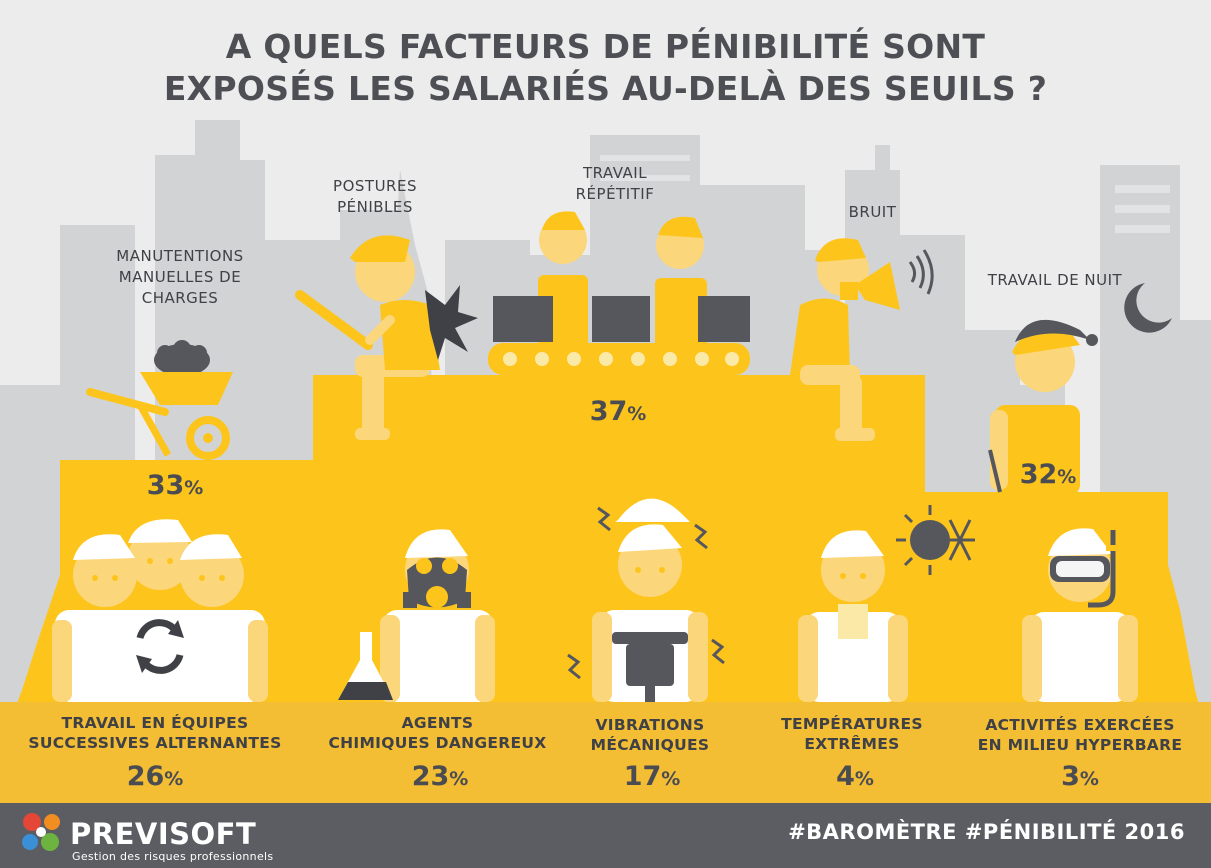  I want to click on value-travail-en-equipes: 26%, so click(155, 776).